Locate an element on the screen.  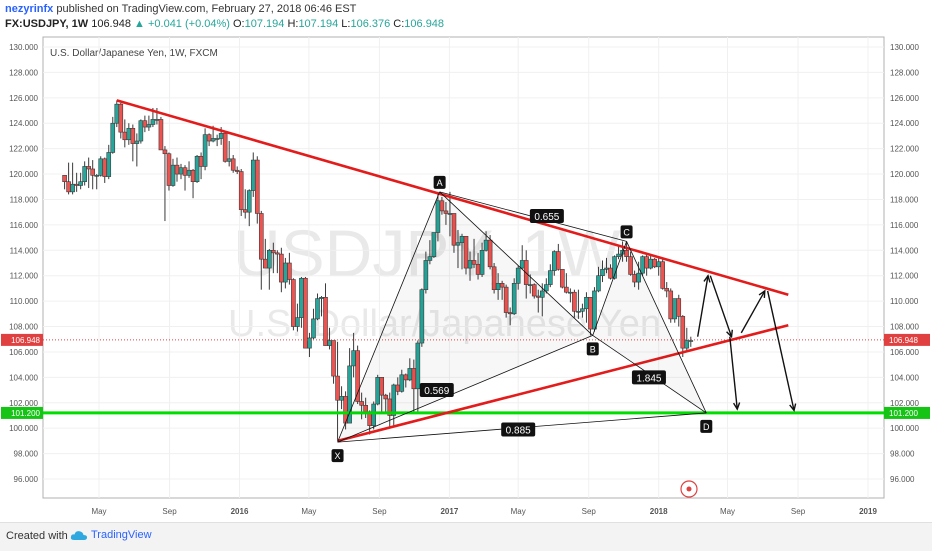
pattern-point-a is located at coordinates (439, 182).